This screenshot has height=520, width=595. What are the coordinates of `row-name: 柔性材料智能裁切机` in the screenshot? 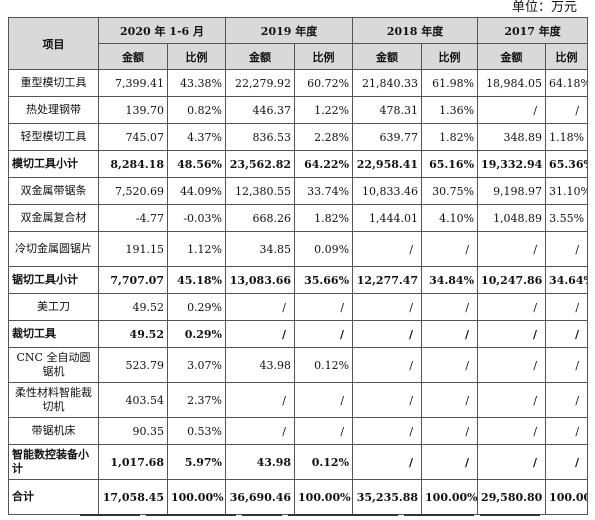 It's located at (53, 400).